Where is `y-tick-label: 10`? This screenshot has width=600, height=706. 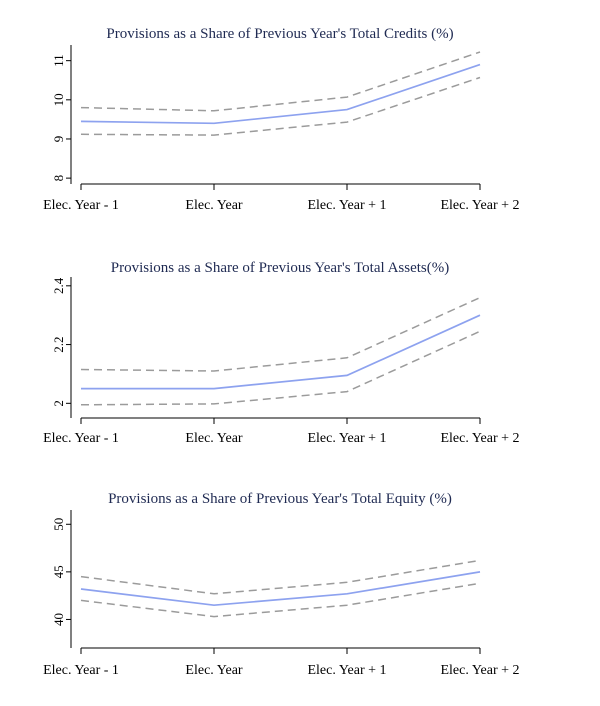
y-tick-label: 10 is located at coordinates (58, 99).